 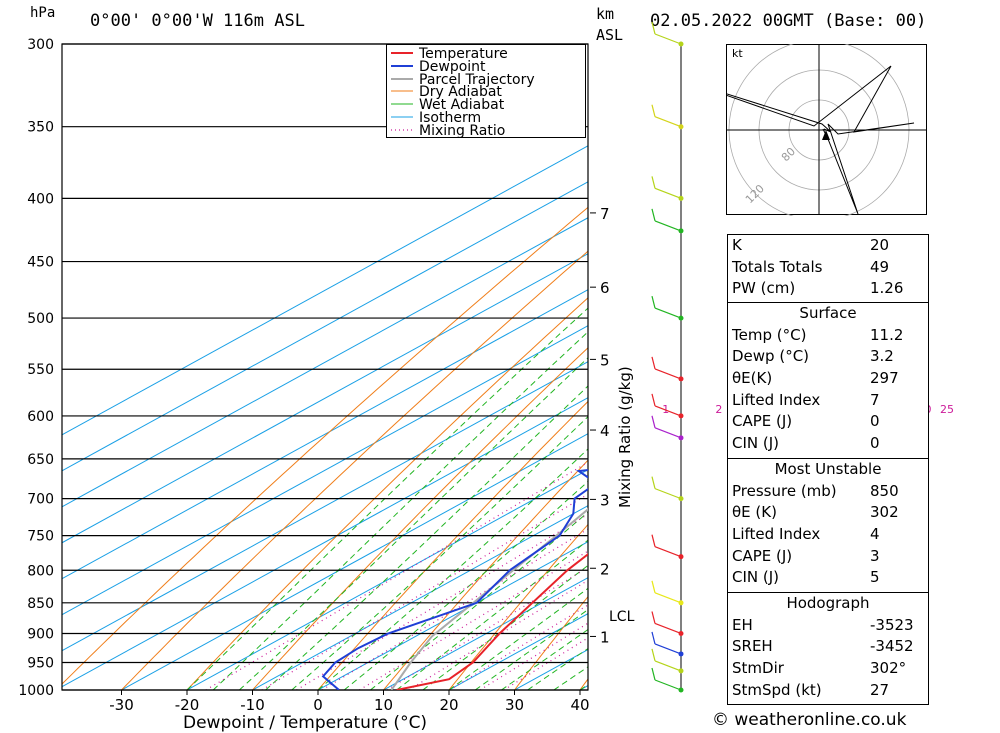 What do you see at coordinates (828, 469) in the screenshot?
I see `mu-title: Most Unstable` at bounding box center [828, 469].